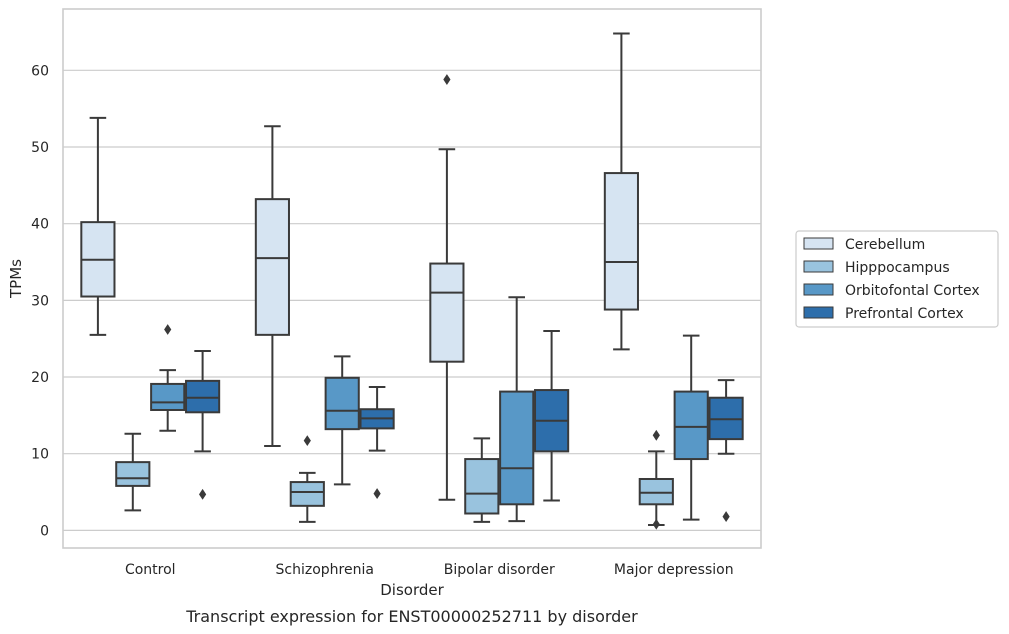 This screenshot has width=1009, height=634. What do you see at coordinates (904, 314) in the screenshot?
I see `legend-label: Prefrontal Cortex` at bounding box center [904, 314].